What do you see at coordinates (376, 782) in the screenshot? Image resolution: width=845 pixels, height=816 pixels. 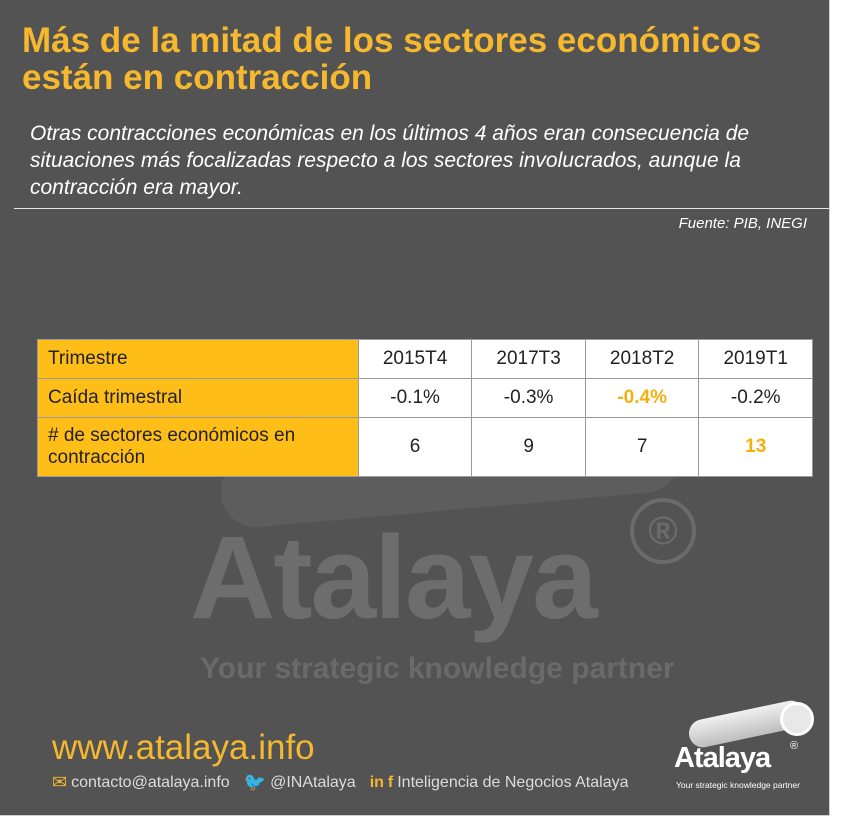 I see `linkedin-icon: in` at bounding box center [376, 782].